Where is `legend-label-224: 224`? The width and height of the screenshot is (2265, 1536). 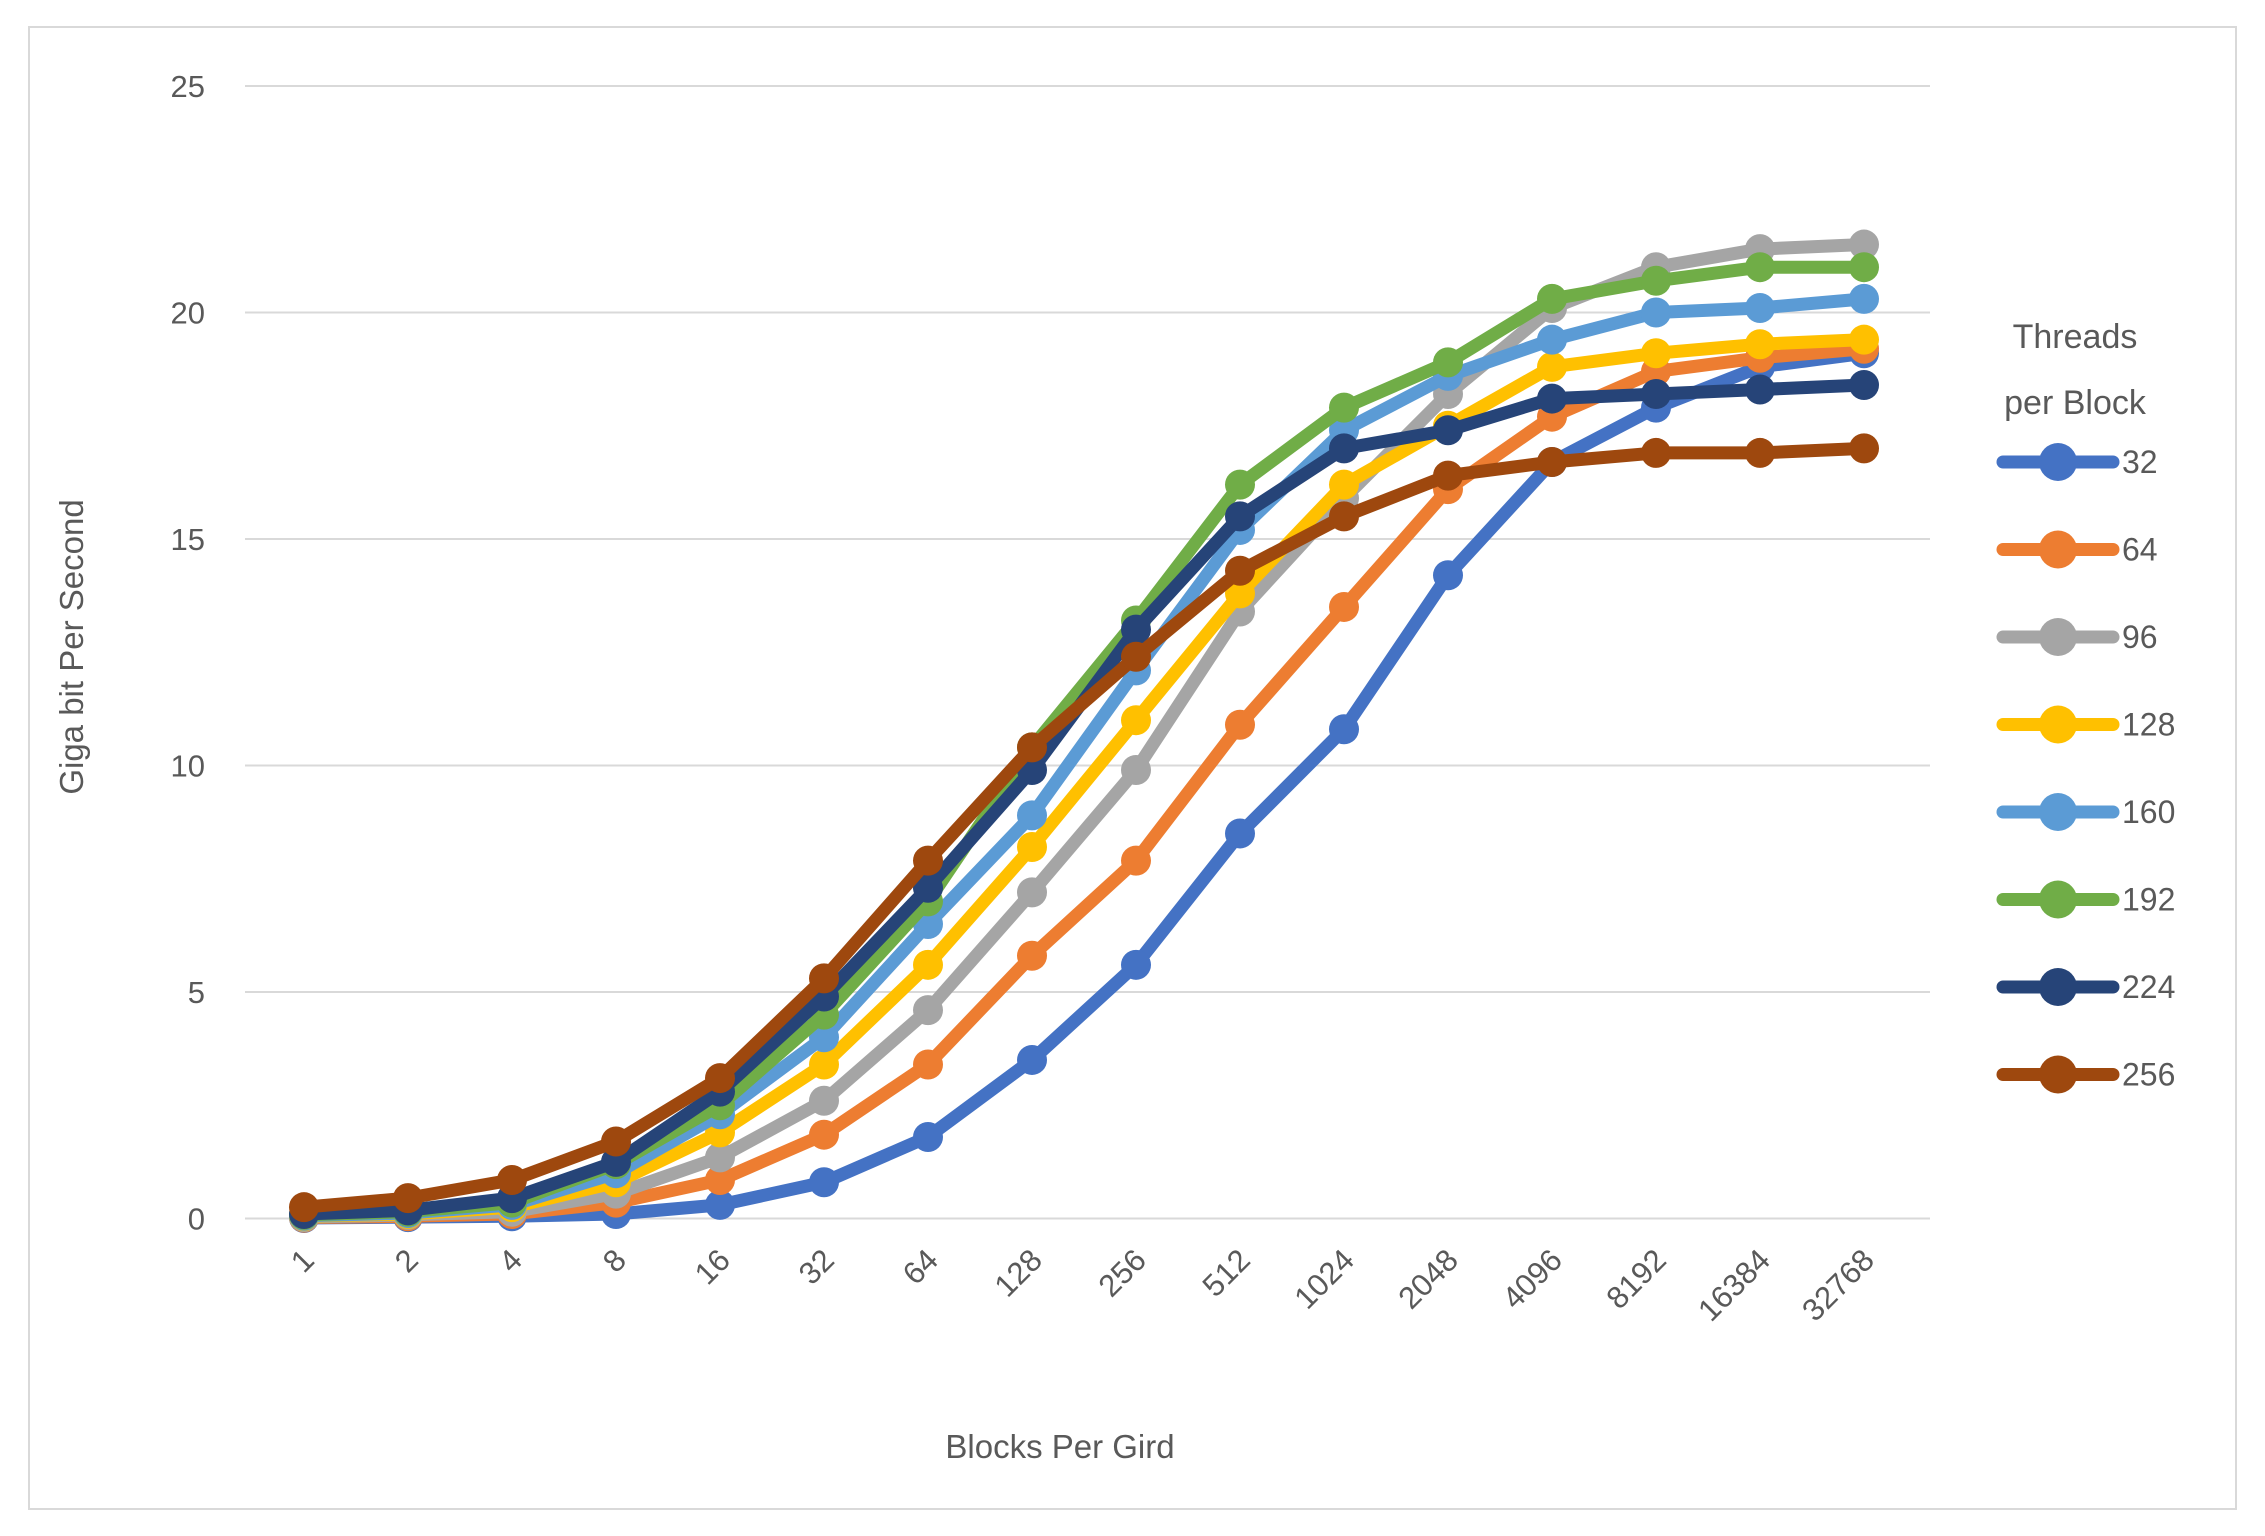
legend-label-224: 224 is located at coordinates (2148, 987).